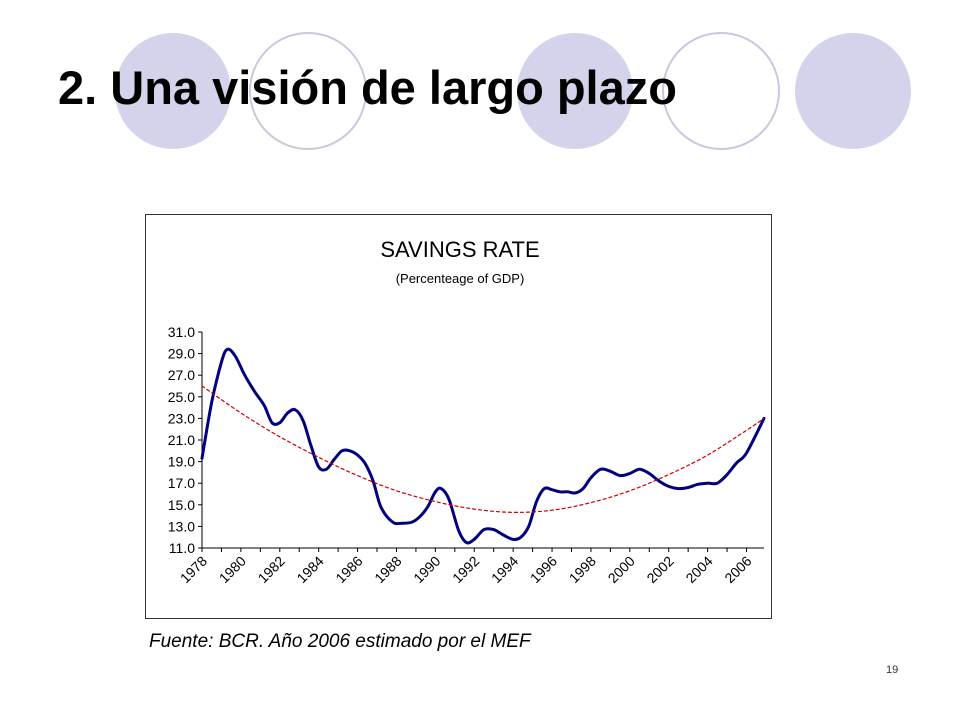 The height and width of the screenshot is (720, 960). Describe the element at coordinates (465, 569) in the screenshot. I see `x-tick-label: 1992` at that location.